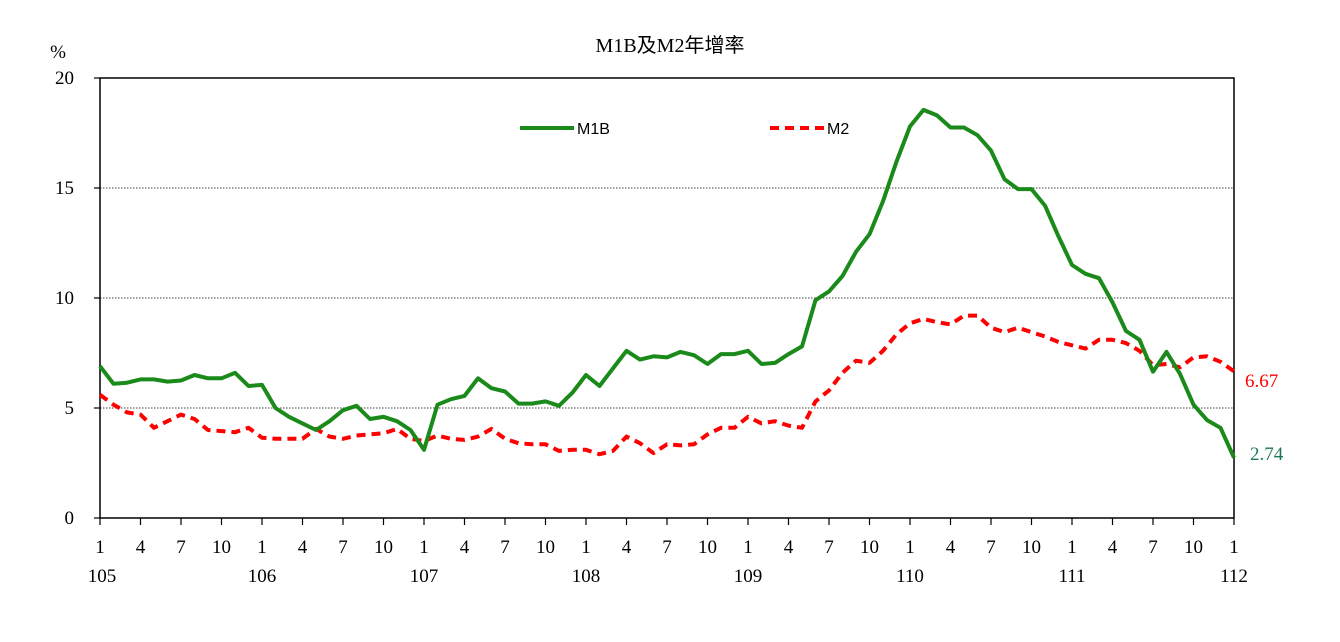 The width and height of the screenshot is (1340, 642). Describe the element at coordinates (670, 45) in the screenshot. I see `chart-title: M1B及M2年增率` at that location.